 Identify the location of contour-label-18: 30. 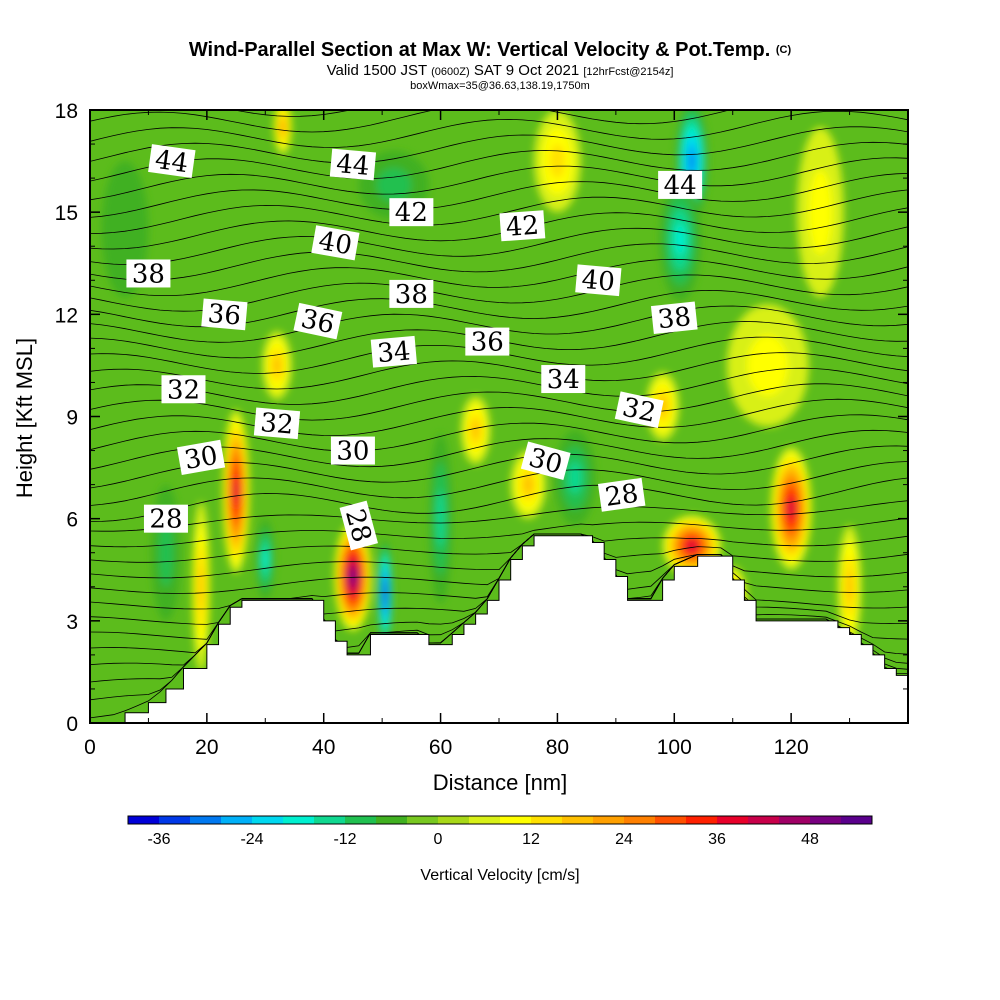
(201, 457).